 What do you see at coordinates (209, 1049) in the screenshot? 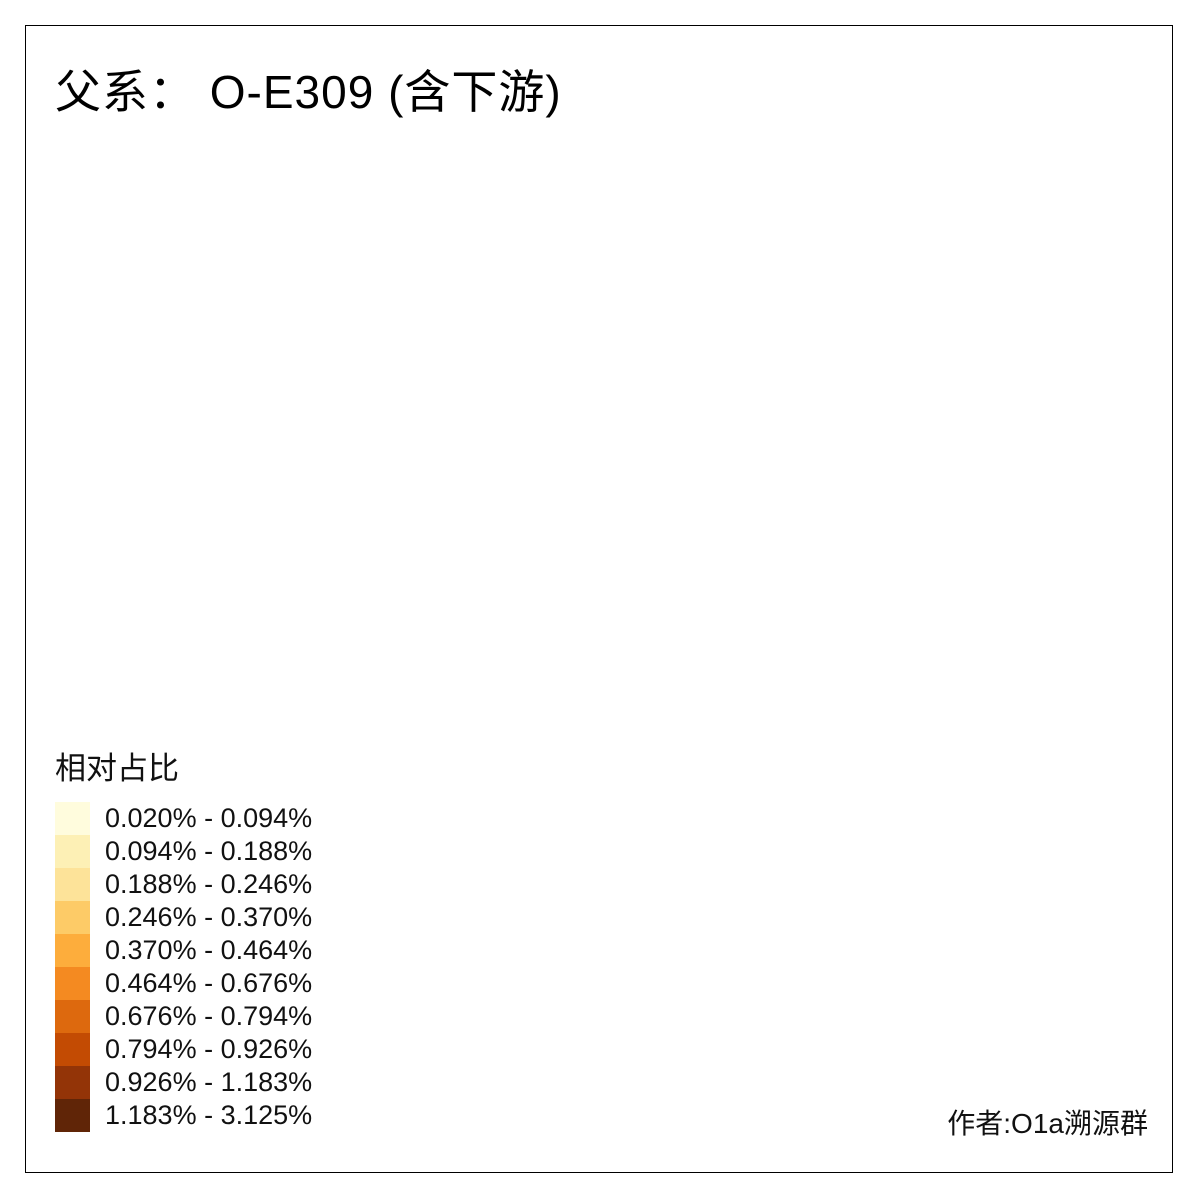
I see `legend-label: 0.794% - 0.926%` at bounding box center [209, 1049].